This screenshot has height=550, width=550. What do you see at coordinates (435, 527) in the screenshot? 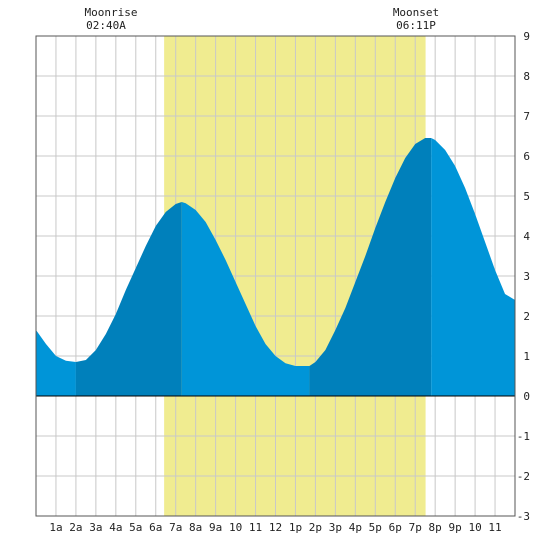
I see `x-tick-label: 8p` at bounding box center [435, 527].